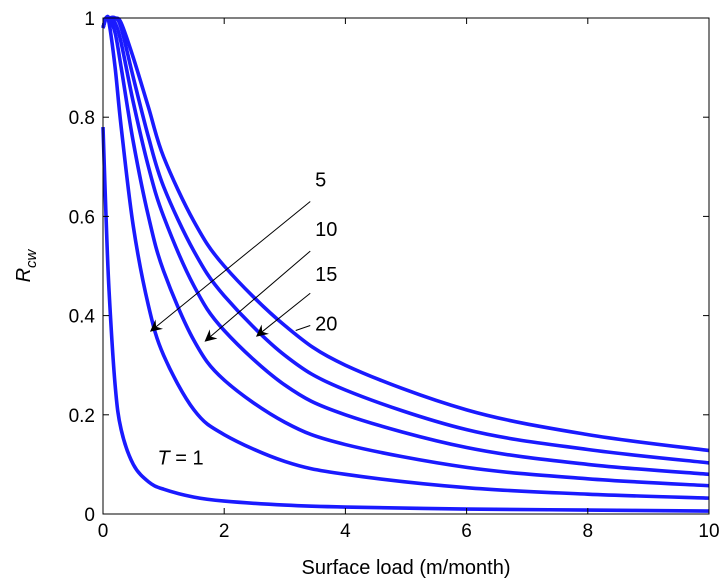  What do you see at coordinates (82, 217) in the screenshot?
I see `y-tick-label: 0.6` at bounding box center [82, 217].